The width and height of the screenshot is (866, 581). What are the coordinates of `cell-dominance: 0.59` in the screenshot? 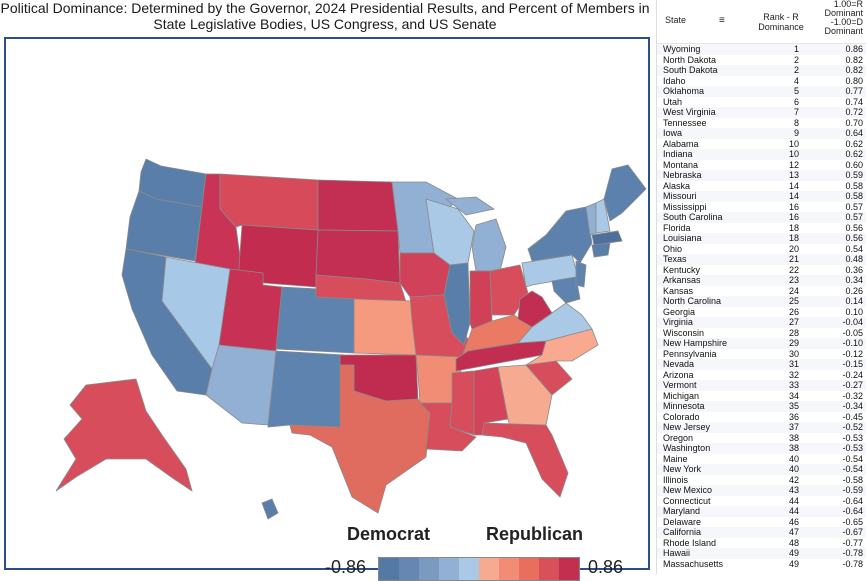 It's located at (854, 175).